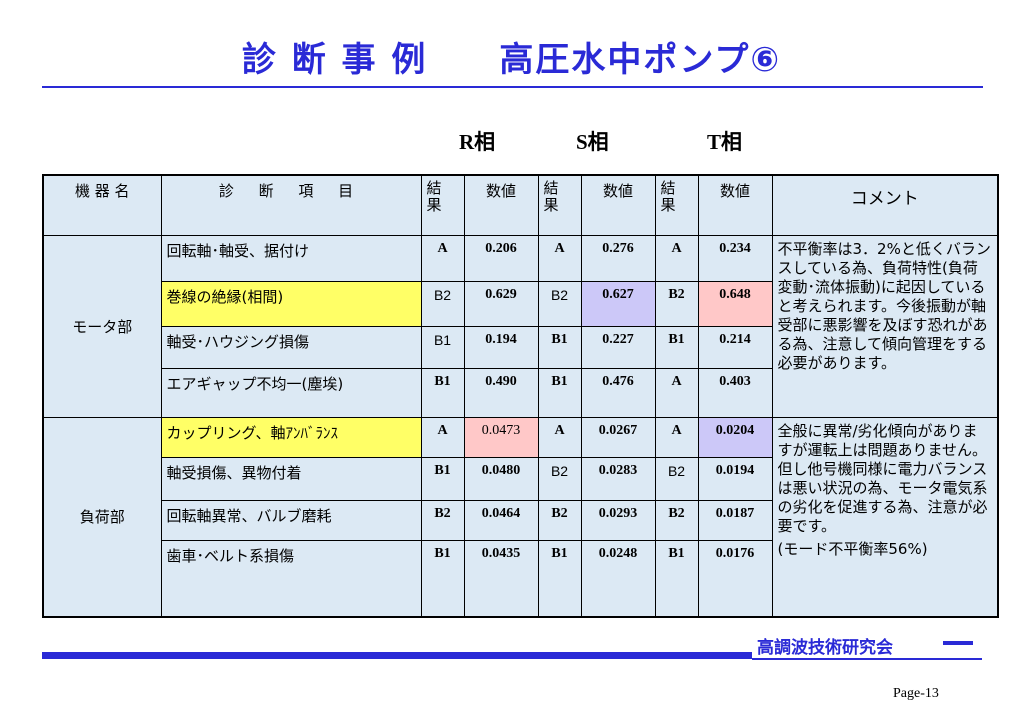  Describe the element at coordinates (852, 548) in the screenshot. I see `comment-load-imbalance: (モード不平衡率56%)` at that location.